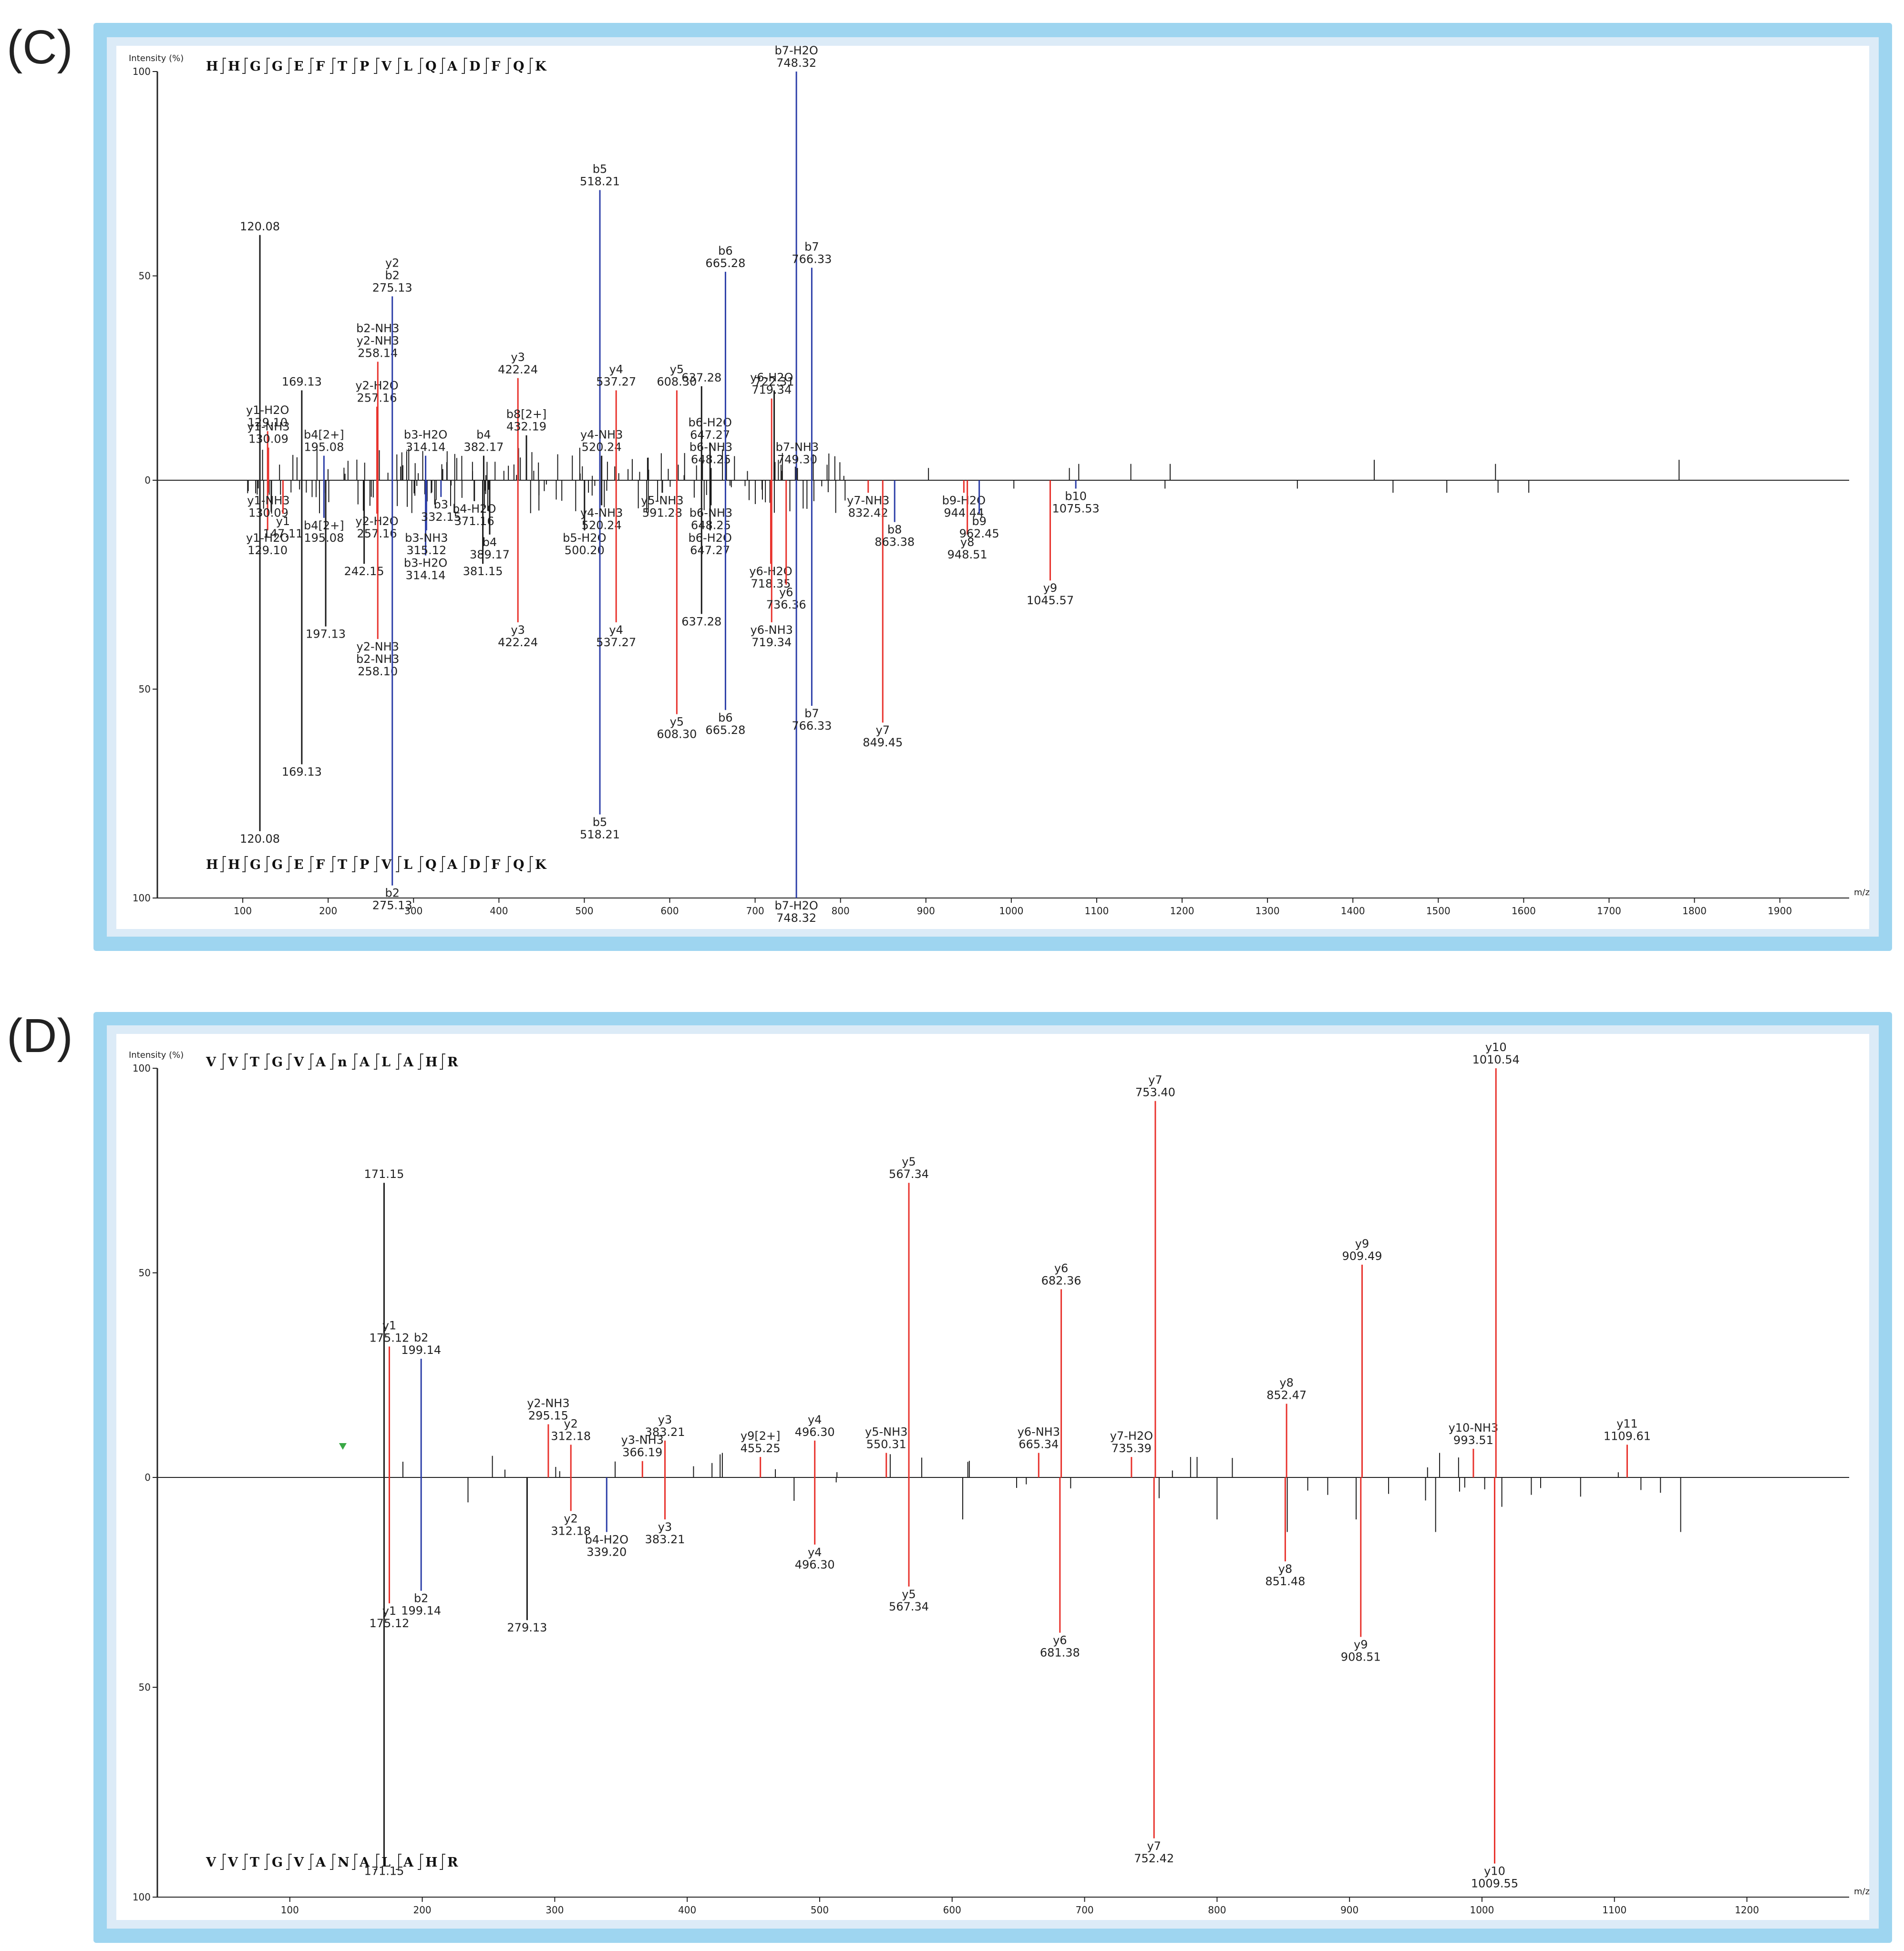  Describe the element at coordinates (600, 169) in the screenshot. I see `peak-label: b5` at that location.